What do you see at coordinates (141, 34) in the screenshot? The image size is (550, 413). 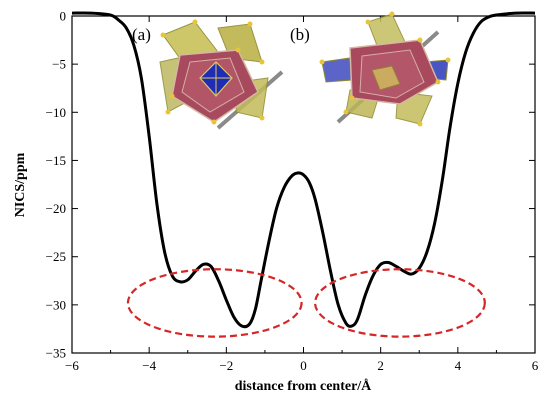 I see `panel-label-a: (a)` at bounding box center [141, 34].